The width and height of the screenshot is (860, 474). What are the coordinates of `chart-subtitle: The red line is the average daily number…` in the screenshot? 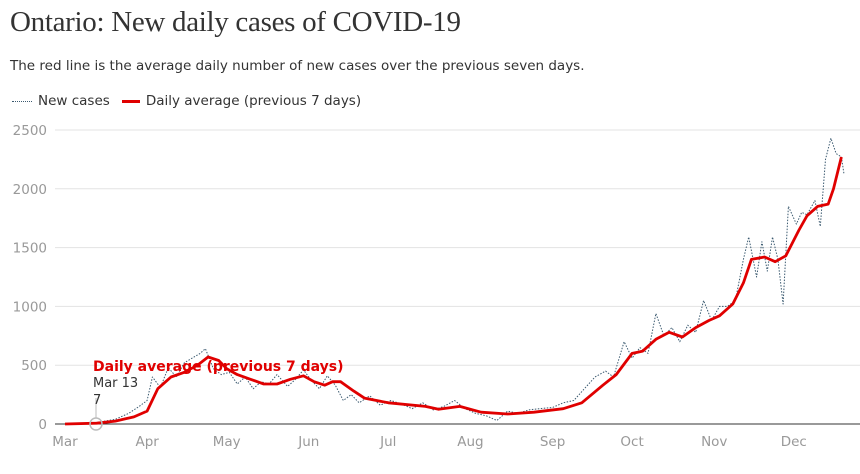 It's located at (297, 66).